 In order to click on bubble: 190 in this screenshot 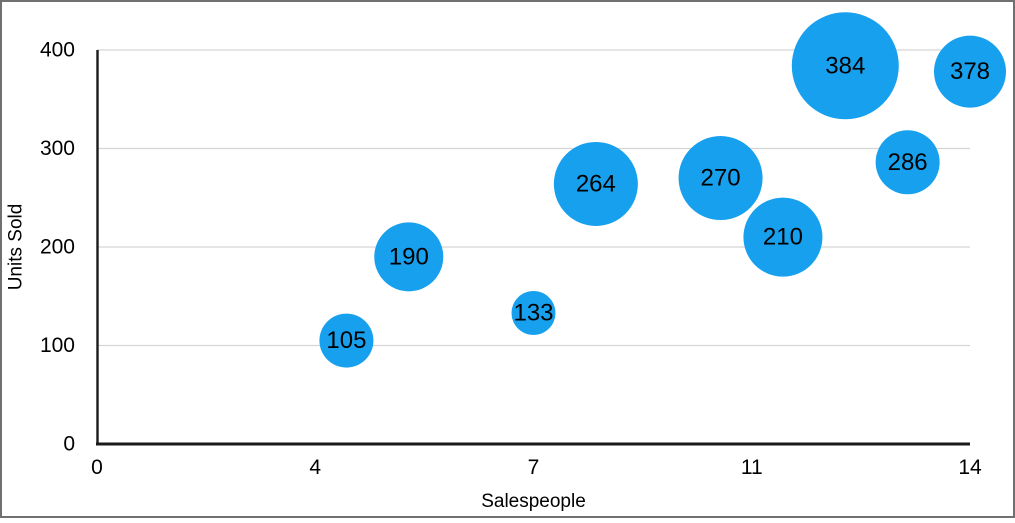, I will do `click(409, 257)`.